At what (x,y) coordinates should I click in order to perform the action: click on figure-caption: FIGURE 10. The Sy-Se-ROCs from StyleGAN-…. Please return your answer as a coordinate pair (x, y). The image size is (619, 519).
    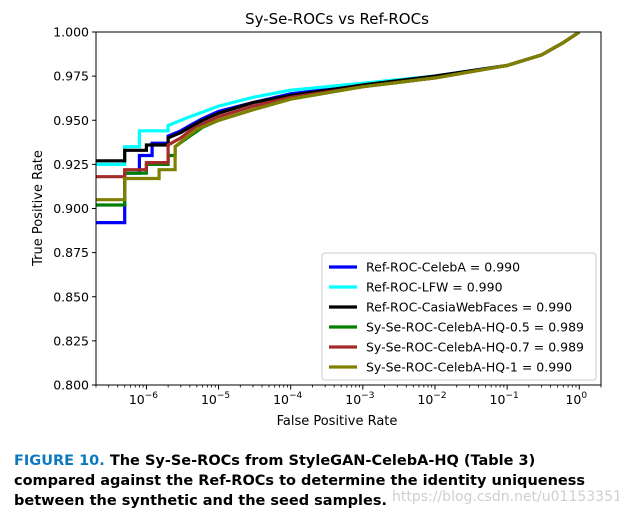
    Looking at the image, I should click on (314, 481).